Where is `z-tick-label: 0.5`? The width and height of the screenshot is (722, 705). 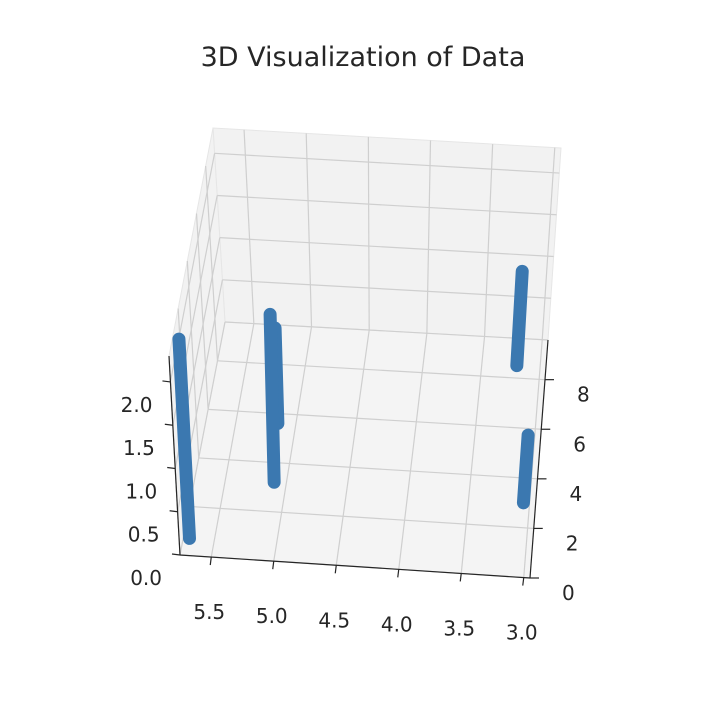
z-tick-label: 0.5 is located at coordinates (144, 535).